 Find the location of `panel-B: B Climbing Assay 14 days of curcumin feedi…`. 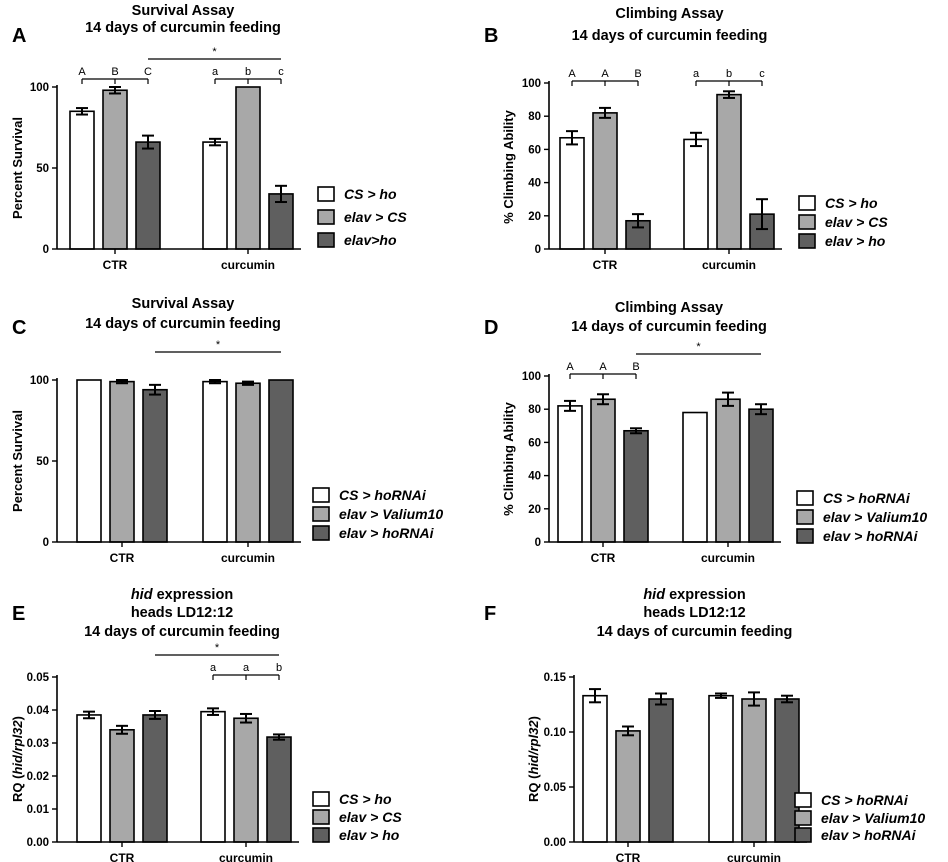

panel-B: B Climbing Assay 14 days of curcumin feedi… is located at coordinates (686, 139).